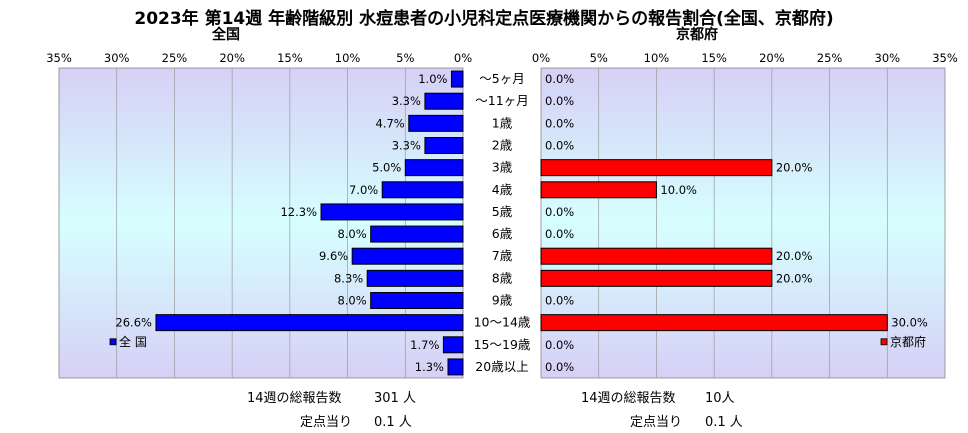 The width and height of the screenshot is (968, 433). Describe the element at coordinates (908, 341) in the screenshot. I see `kyoto-legend-label: 京都府` at that location.